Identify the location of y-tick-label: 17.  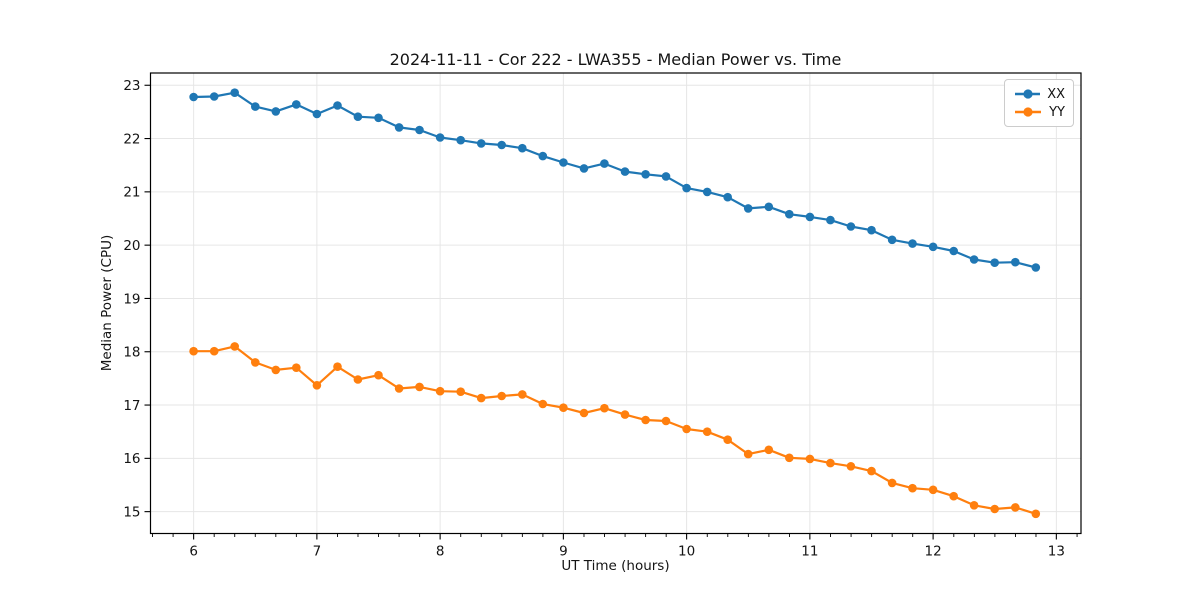
(131, 406).